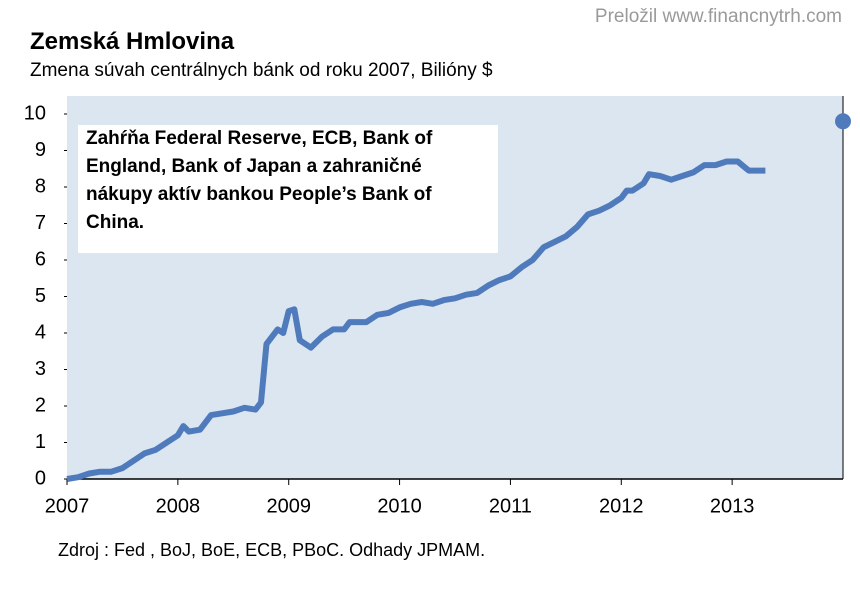  What do you see at coordinates (40, 405) in the screenshot?
I see `y-tick-label: 2` at bounding box center [40, 405].